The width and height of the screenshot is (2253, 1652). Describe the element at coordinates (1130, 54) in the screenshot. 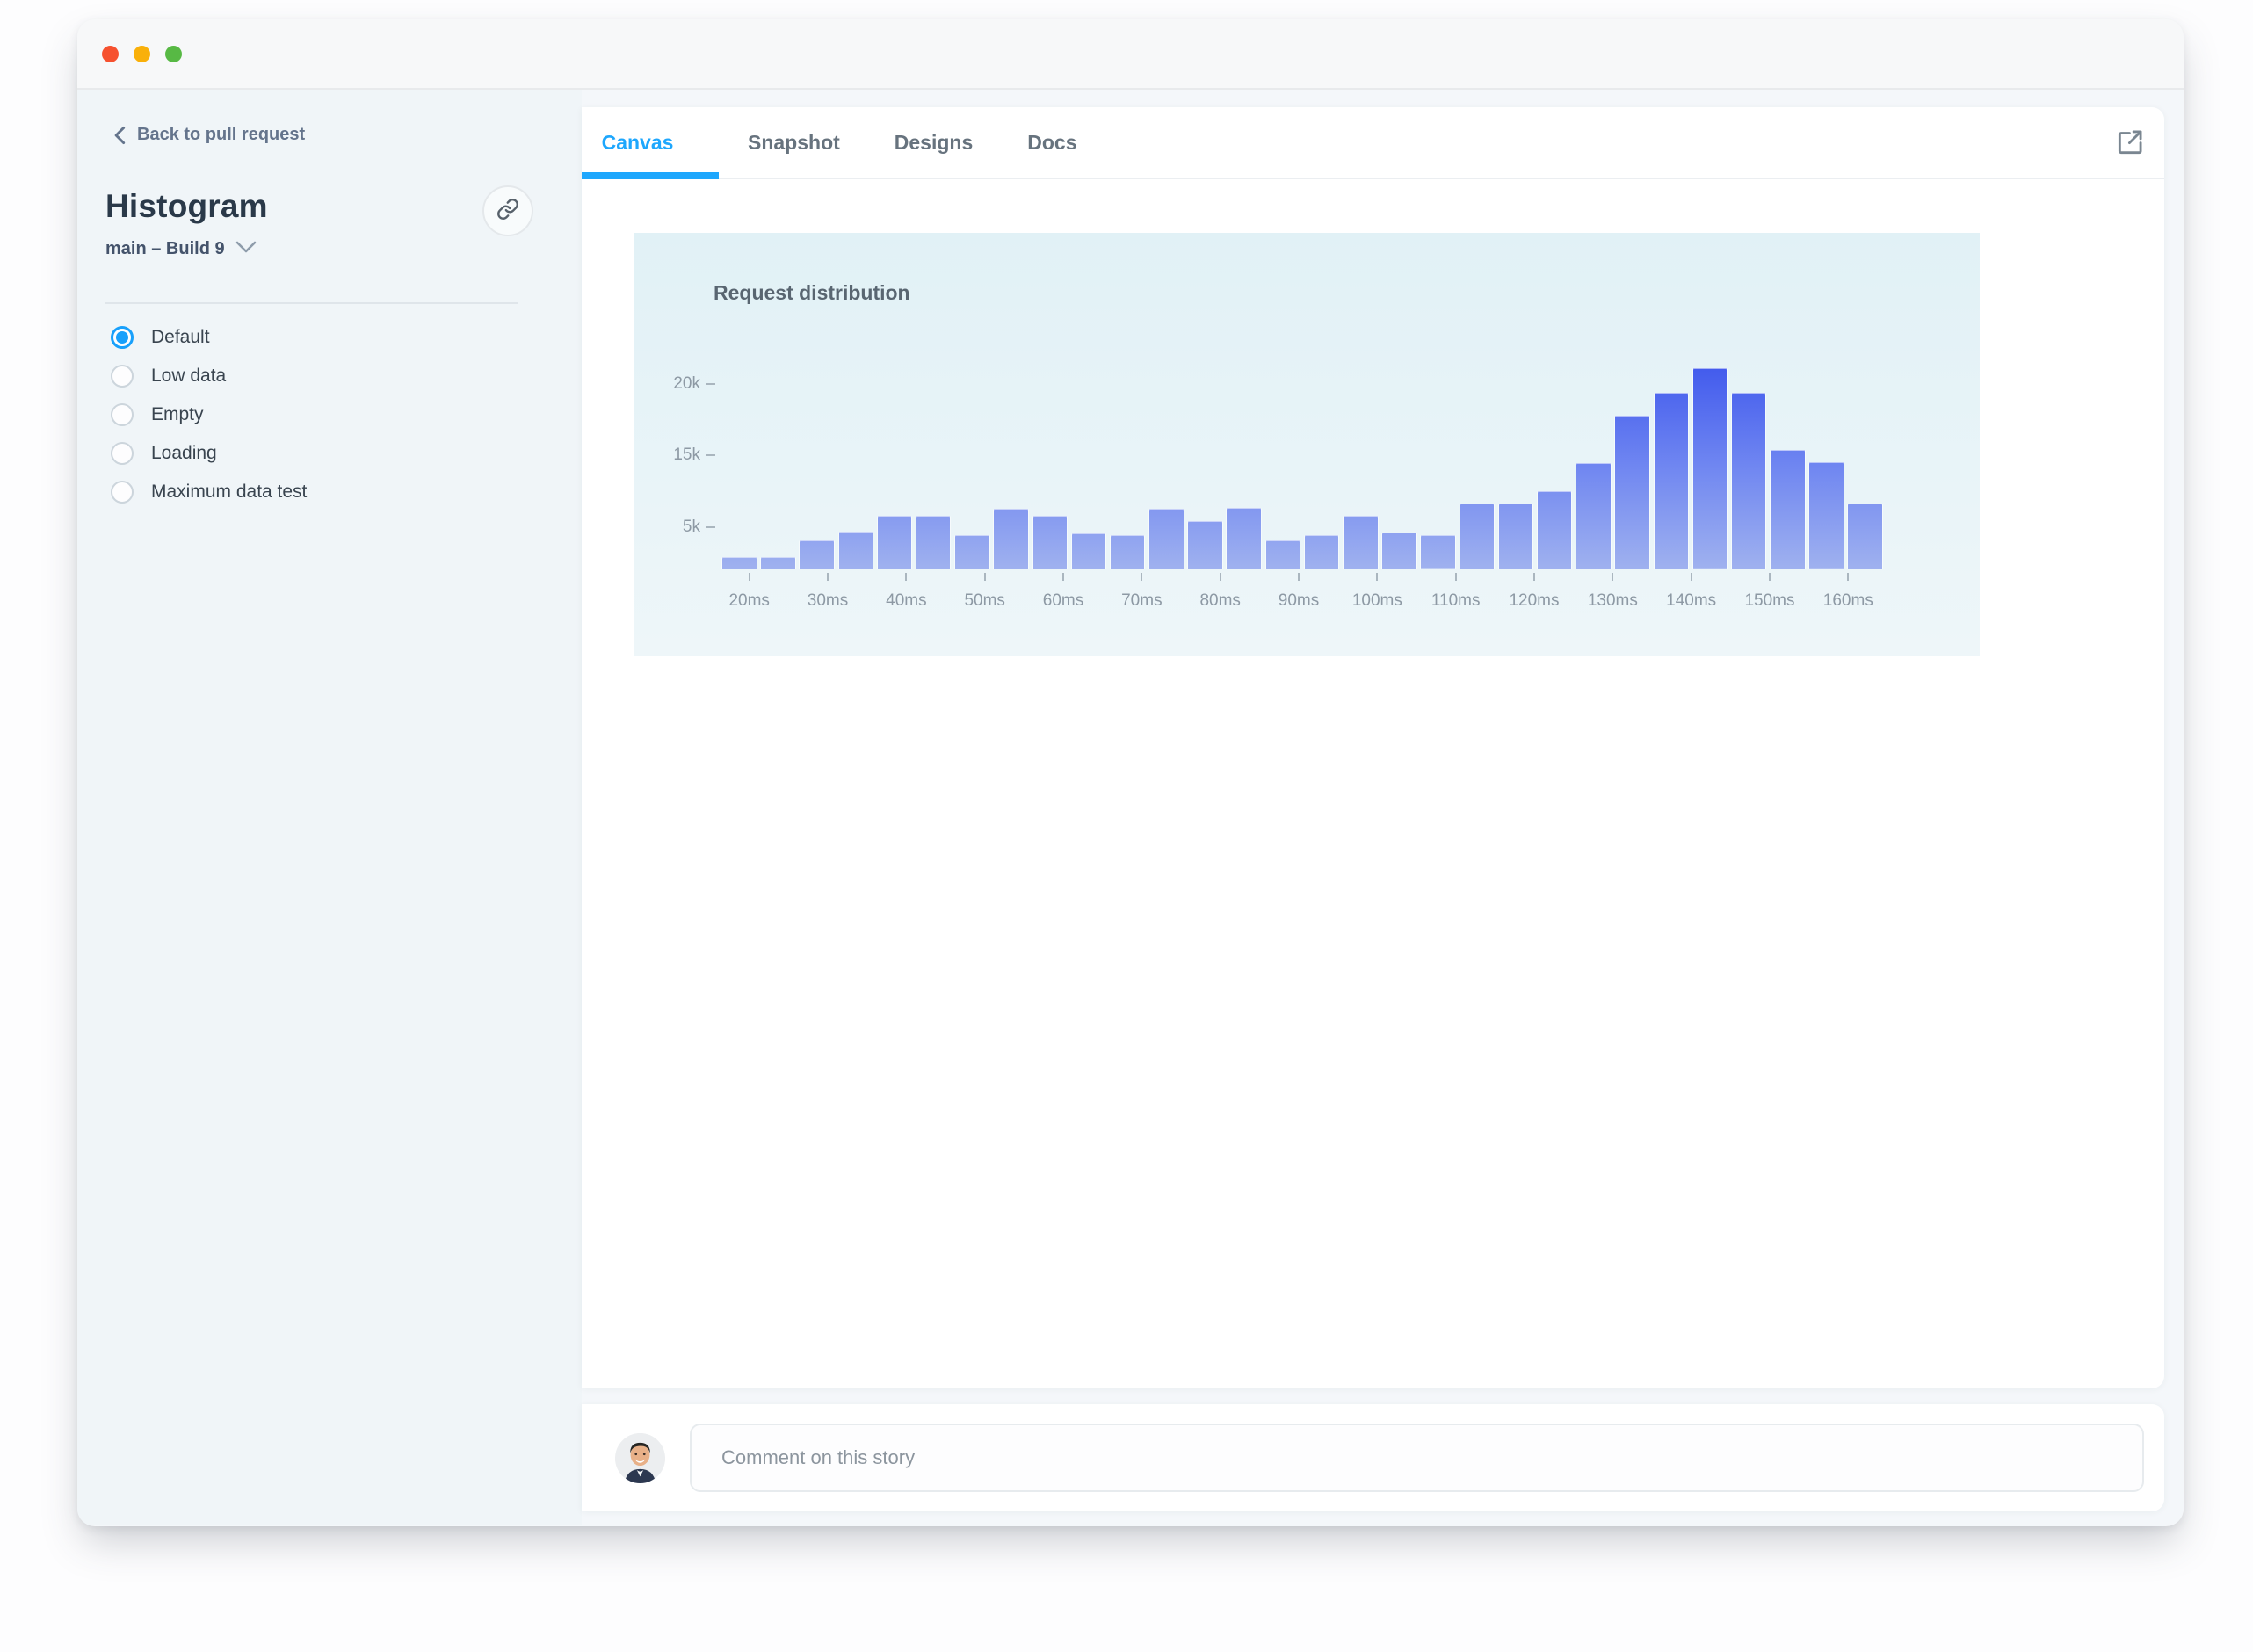

I see `window-titlebar` at that location.